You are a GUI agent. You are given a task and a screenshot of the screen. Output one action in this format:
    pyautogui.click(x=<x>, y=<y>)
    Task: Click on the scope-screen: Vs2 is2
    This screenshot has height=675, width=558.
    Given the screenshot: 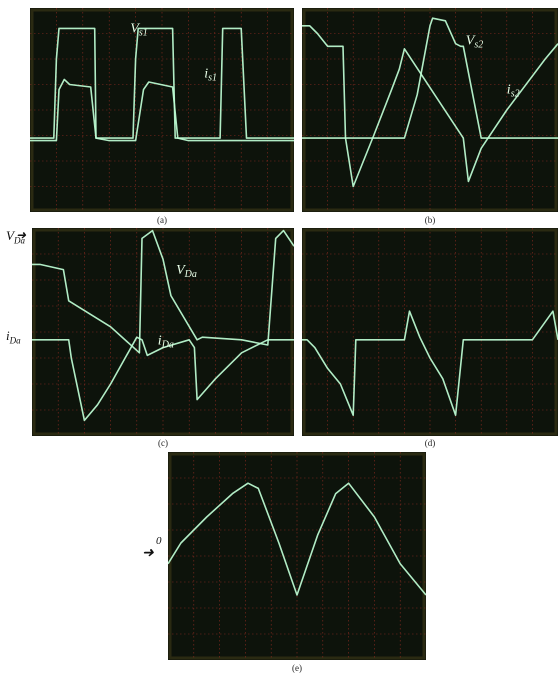 What is the action you would take?
    pyautogui.click(x=430, y=110)
    